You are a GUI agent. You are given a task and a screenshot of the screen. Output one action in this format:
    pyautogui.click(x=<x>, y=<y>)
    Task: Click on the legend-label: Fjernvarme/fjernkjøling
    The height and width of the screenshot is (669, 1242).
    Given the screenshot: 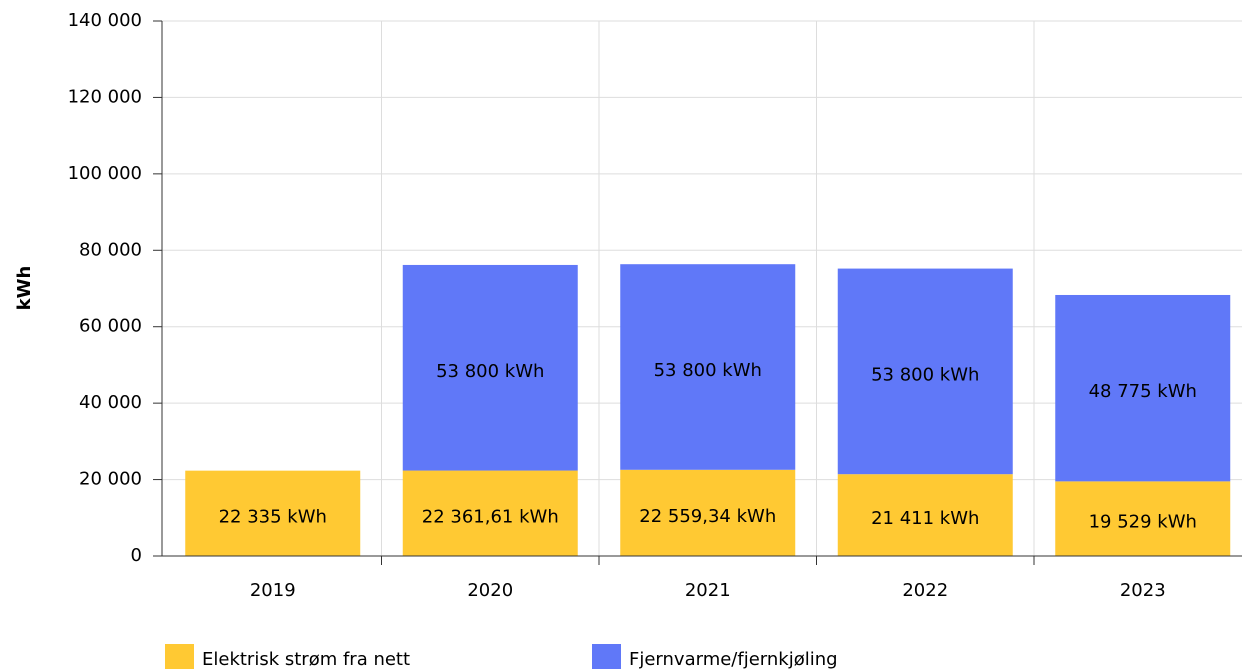 What is the action you would take?
    pyautogui.click(x=733, y=659)
    